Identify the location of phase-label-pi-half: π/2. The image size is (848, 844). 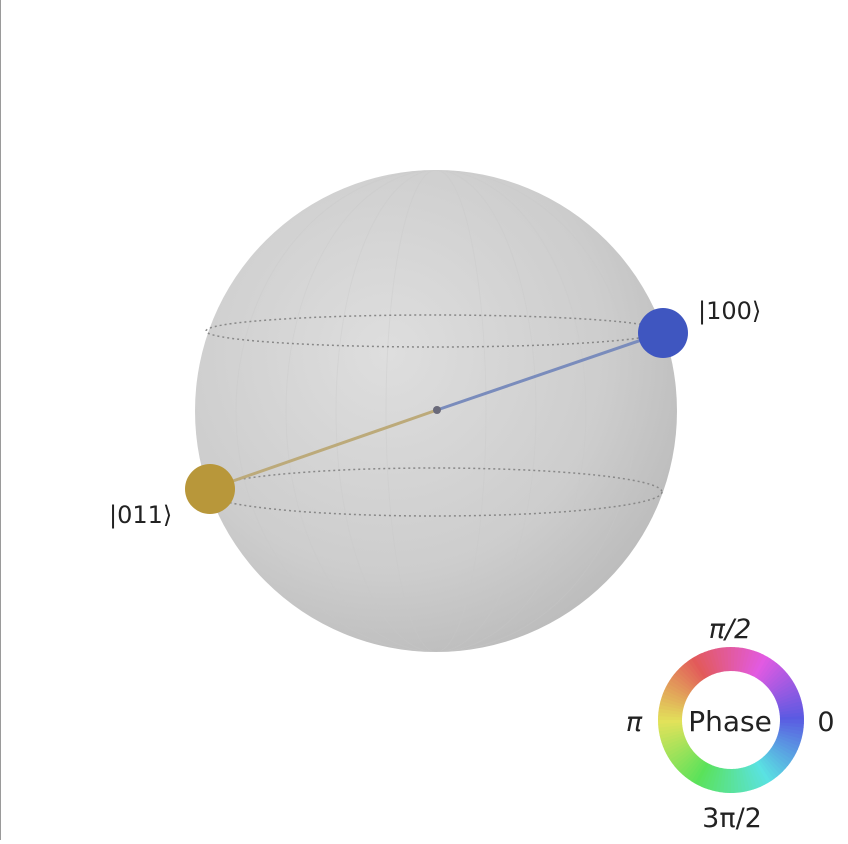
(730, 629).